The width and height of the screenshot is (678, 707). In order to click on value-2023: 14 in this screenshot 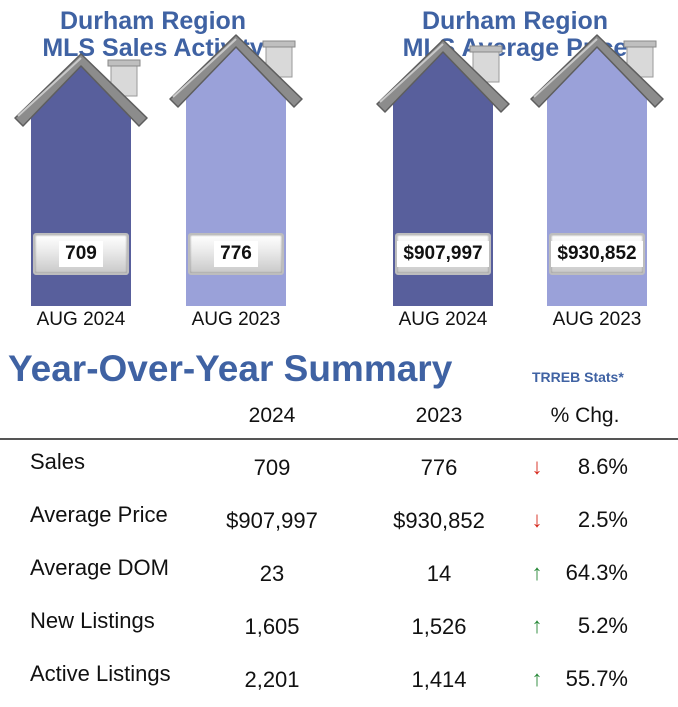, I will do `click(439, 573)`.